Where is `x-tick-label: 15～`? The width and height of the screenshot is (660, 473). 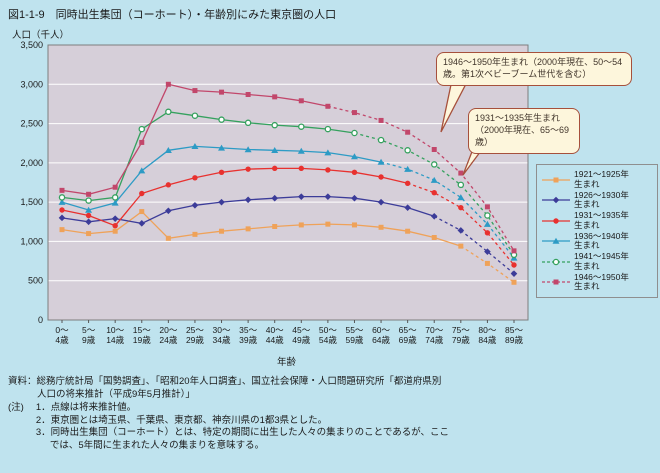 x-tick-label: 15～ is located at coordinates (142, 330).